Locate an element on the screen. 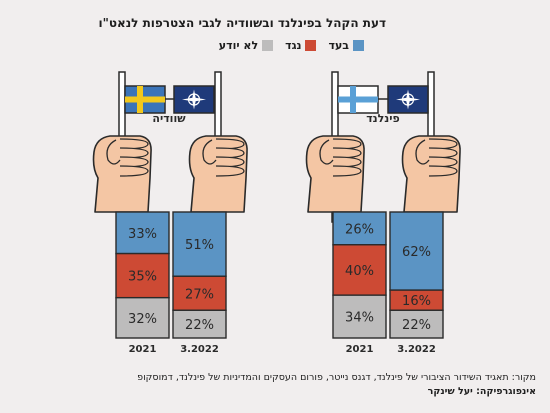 This screenshot has width=550, height=413. legend-label-unknown: לא יודע is located at coordinates (238, 45).